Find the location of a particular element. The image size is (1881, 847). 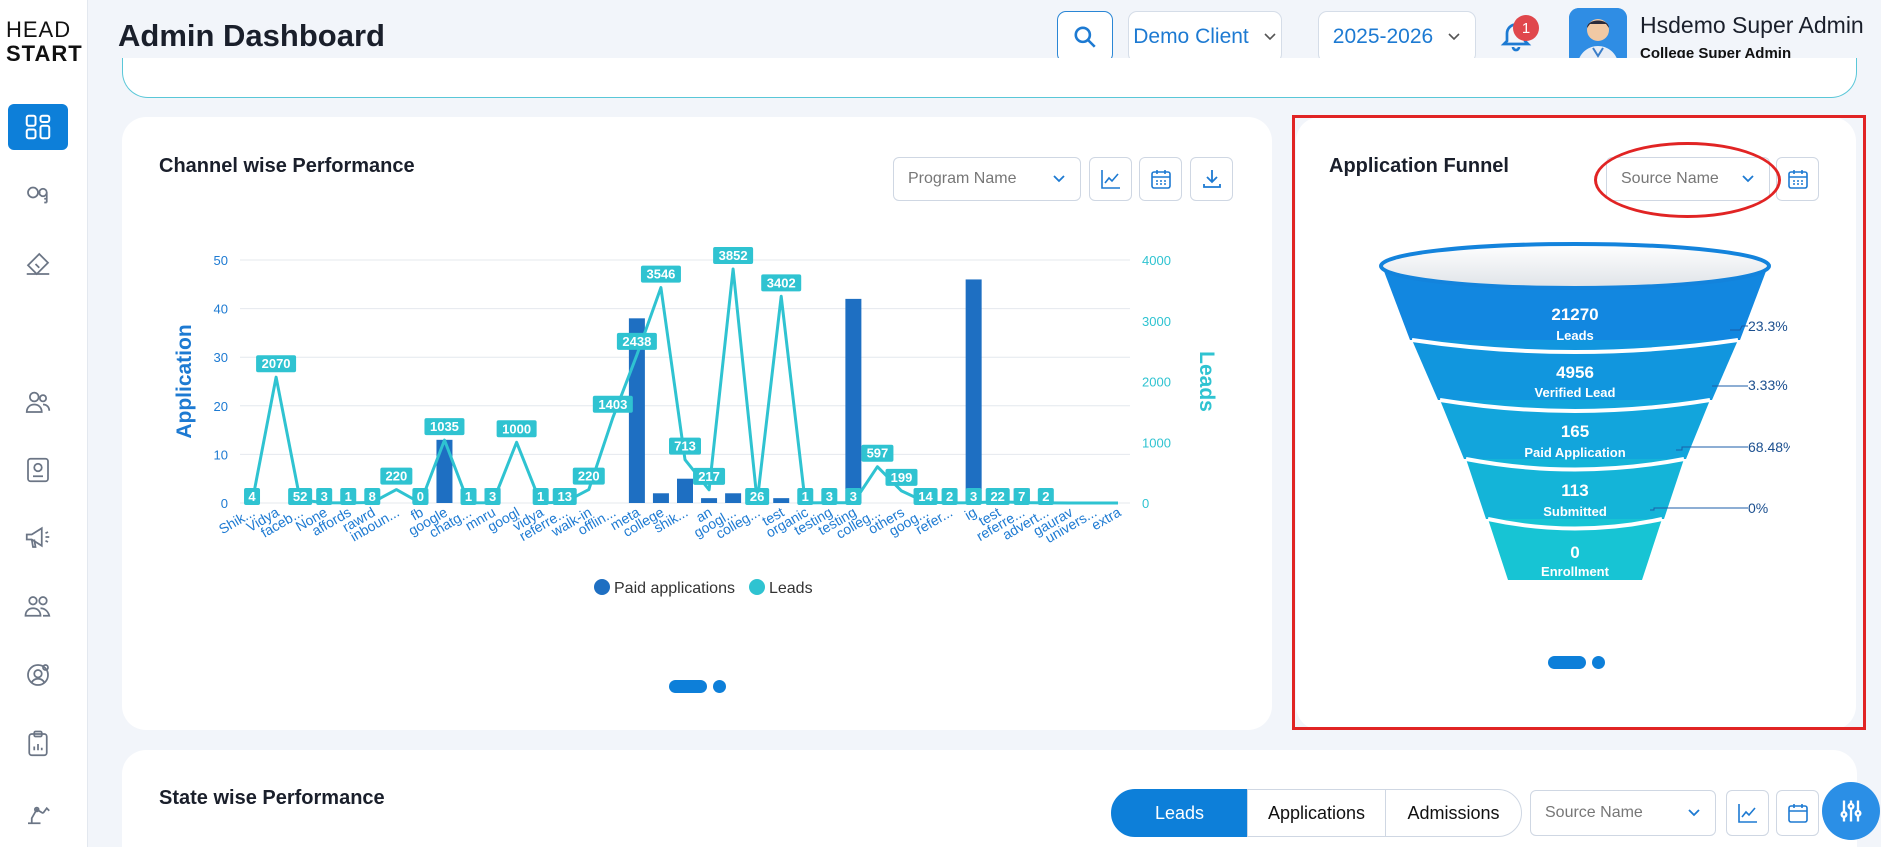

funnel-value-verified: 4956 is located at coordinates (1575, 372).